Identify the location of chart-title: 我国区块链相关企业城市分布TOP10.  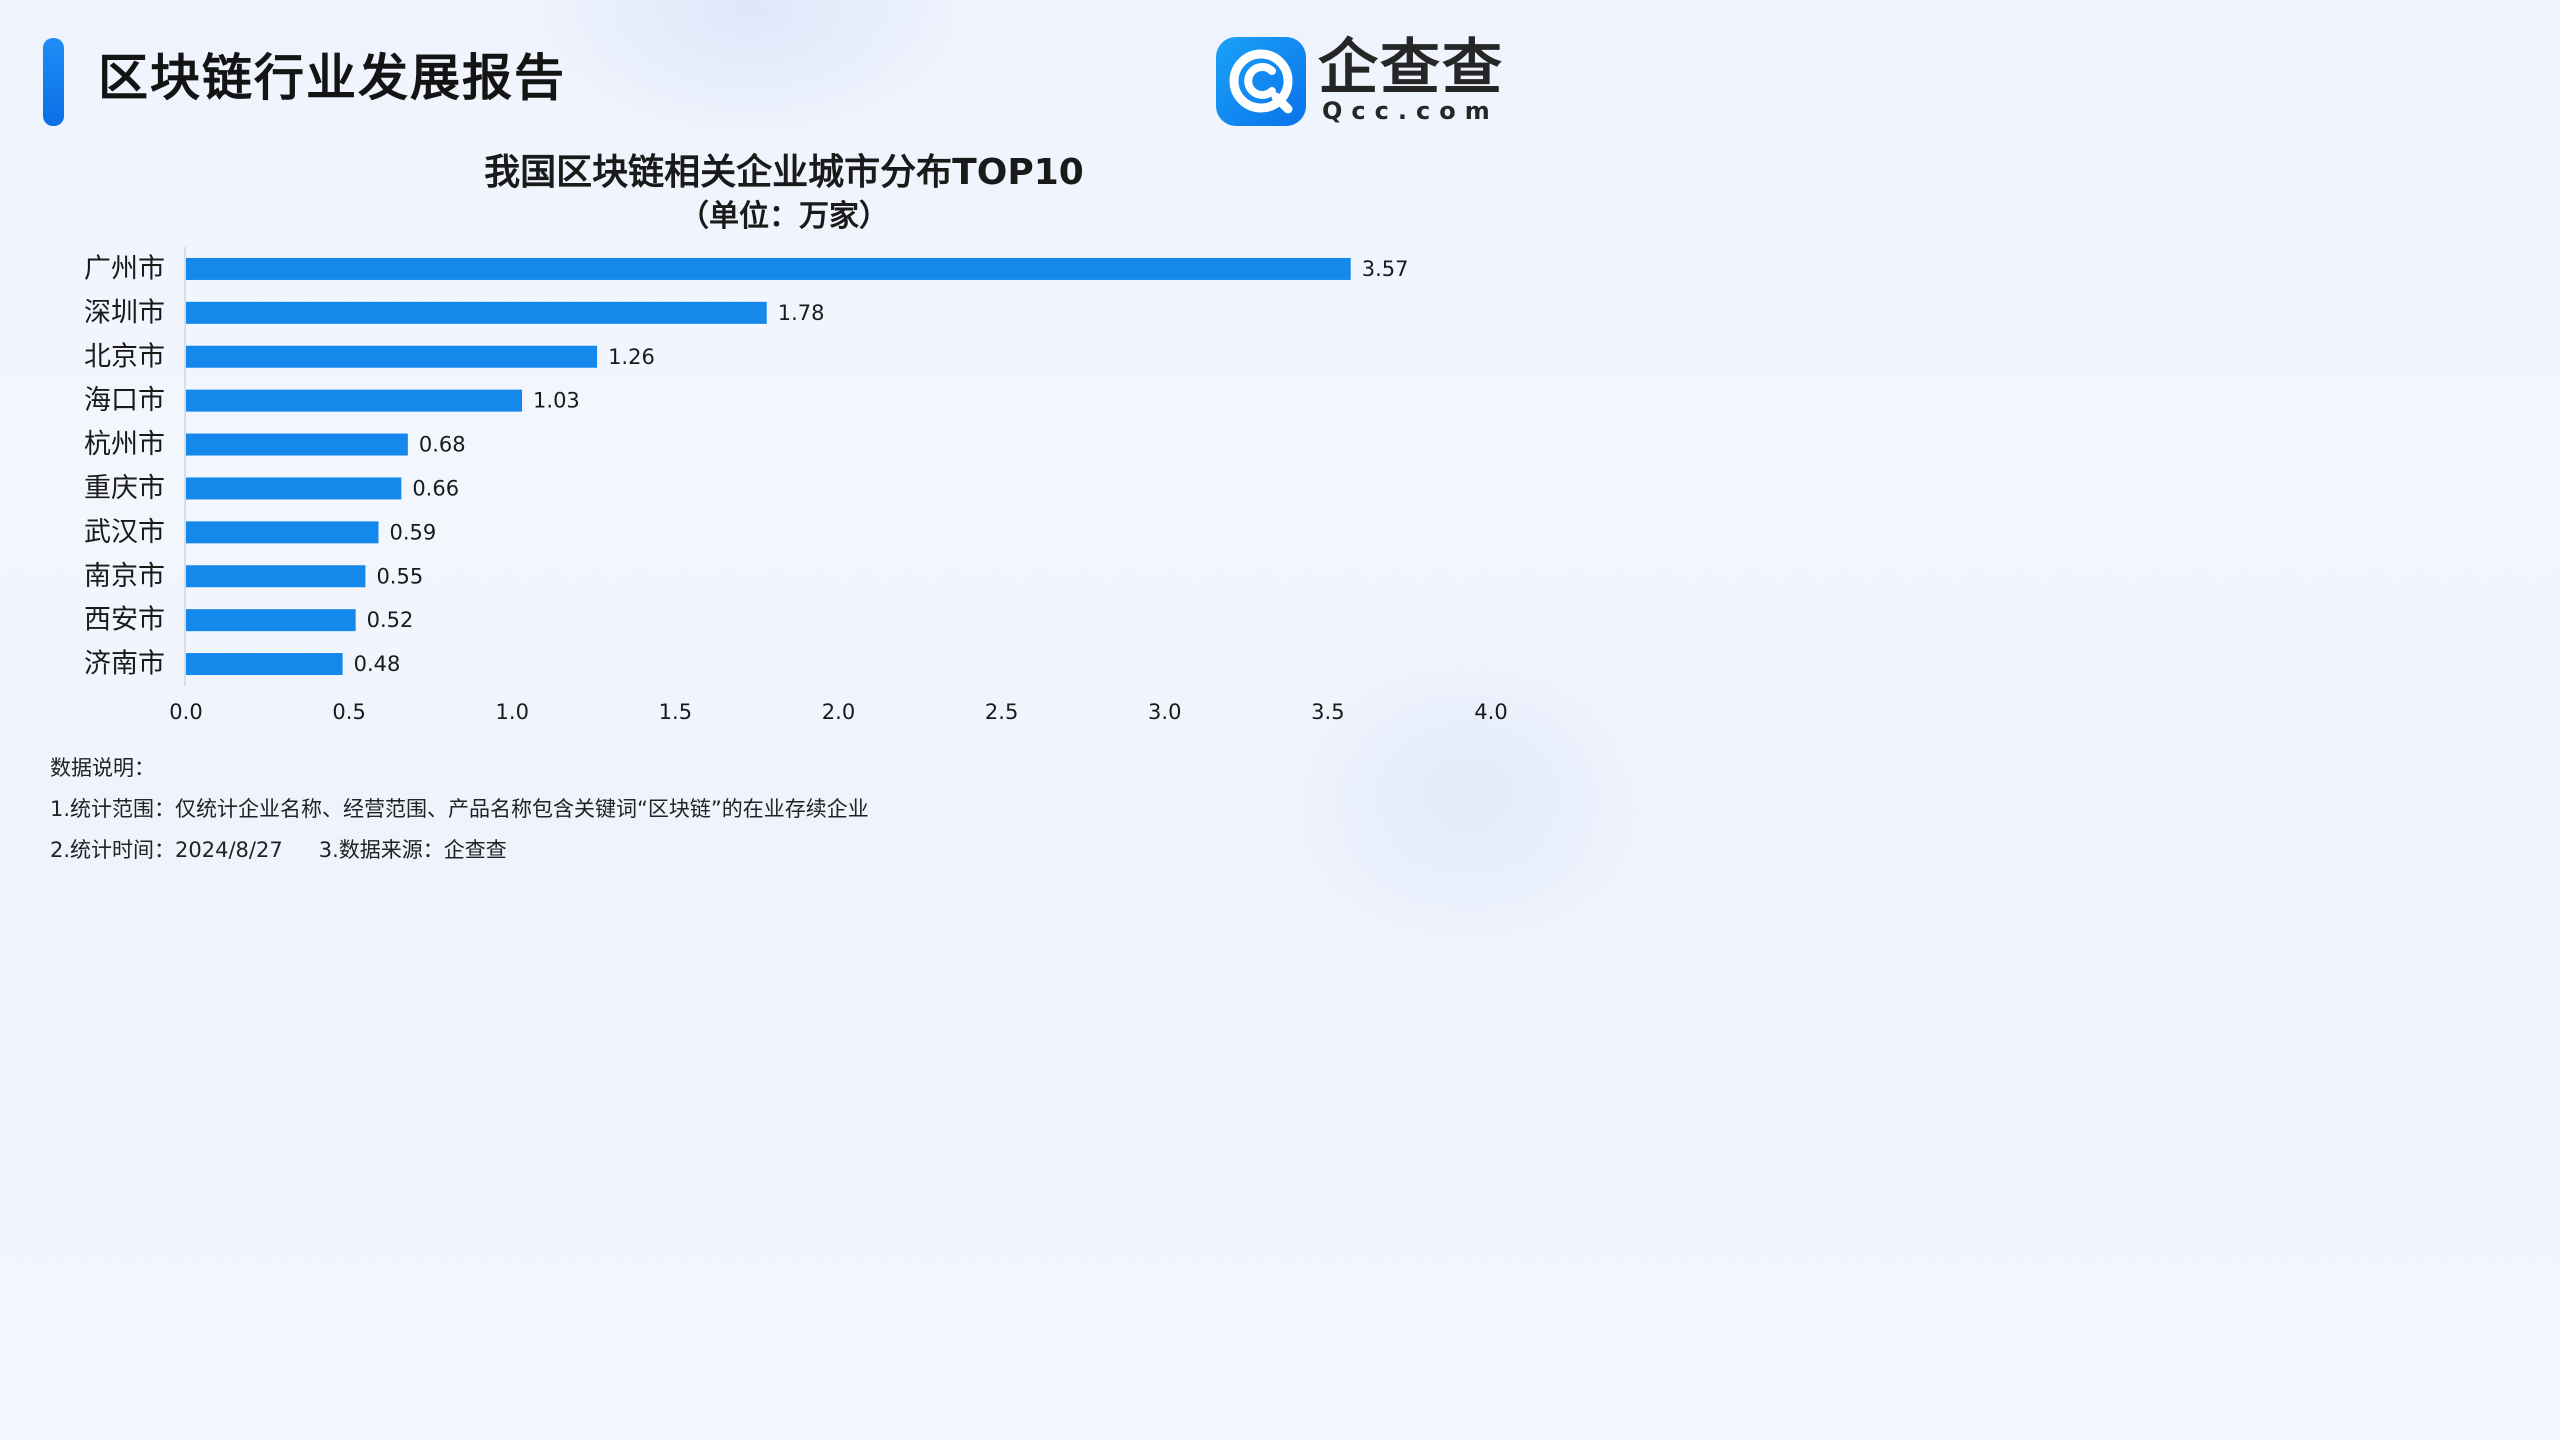
(784, 172).